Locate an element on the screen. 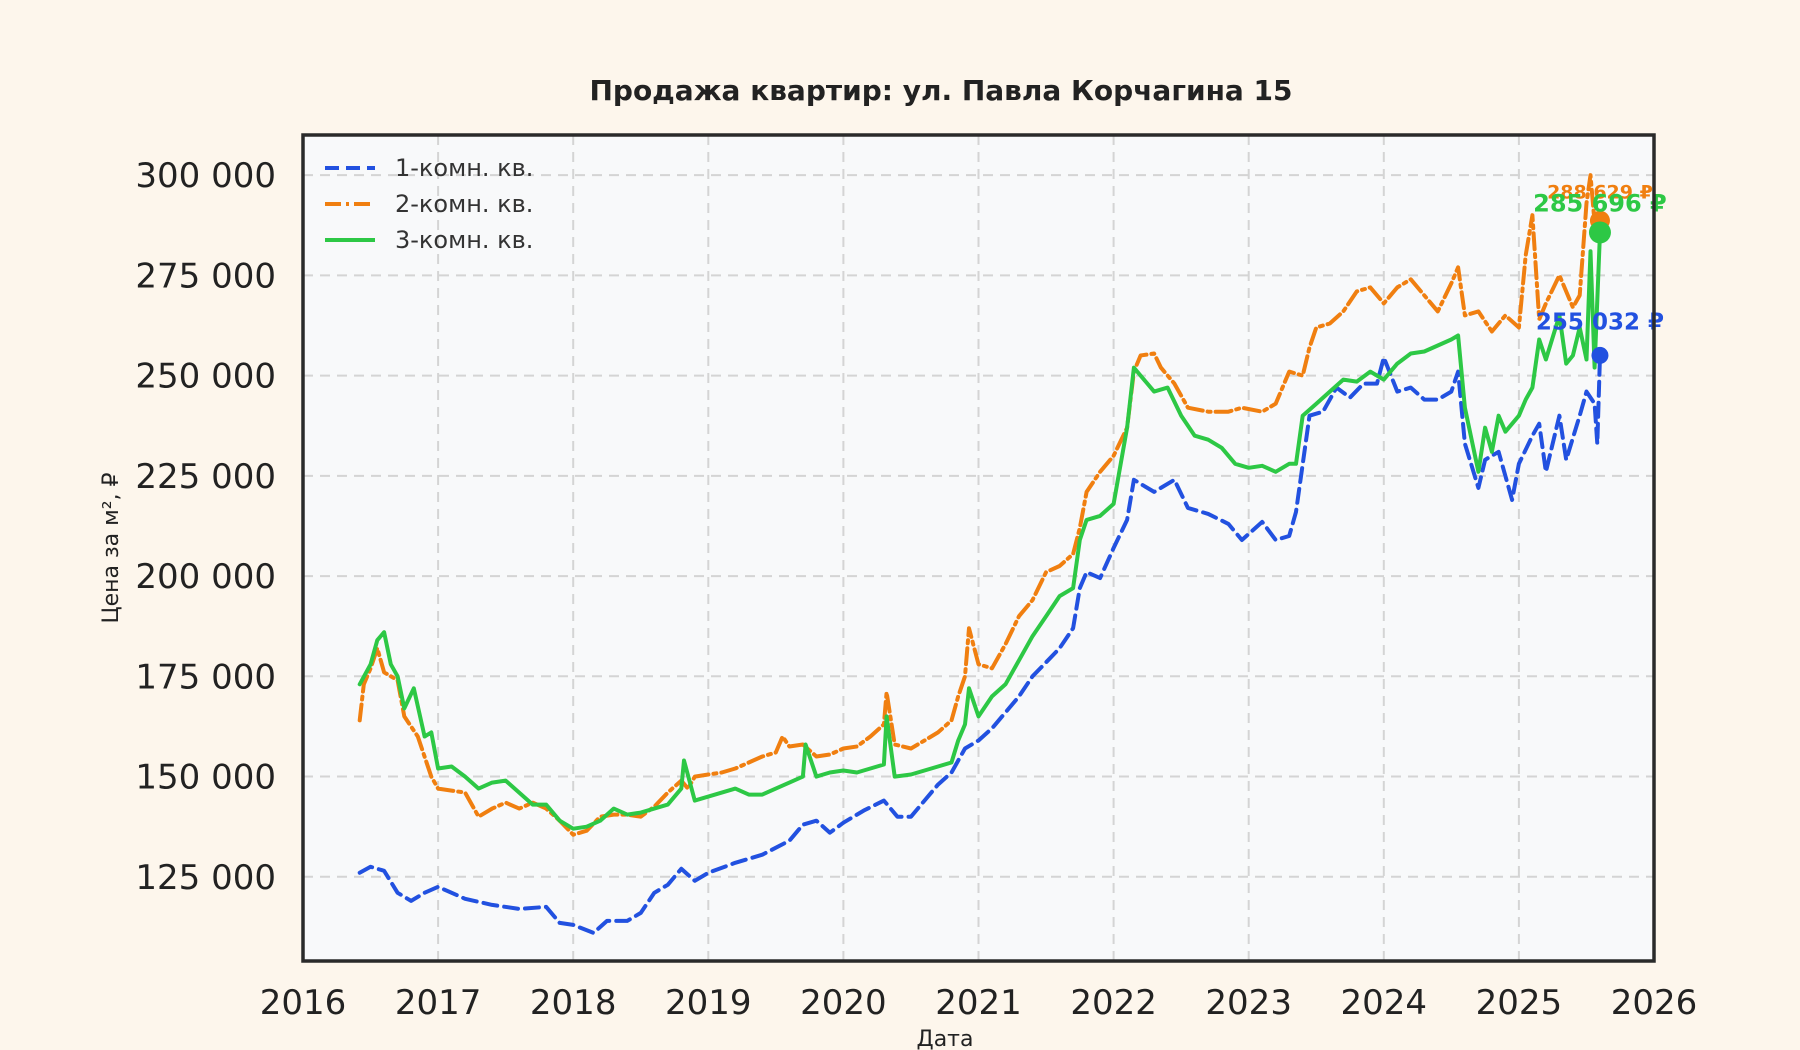 The image size is (1800, 1050). legend-label-2: 2-комн. кв. is located at coordinates (464, 204).